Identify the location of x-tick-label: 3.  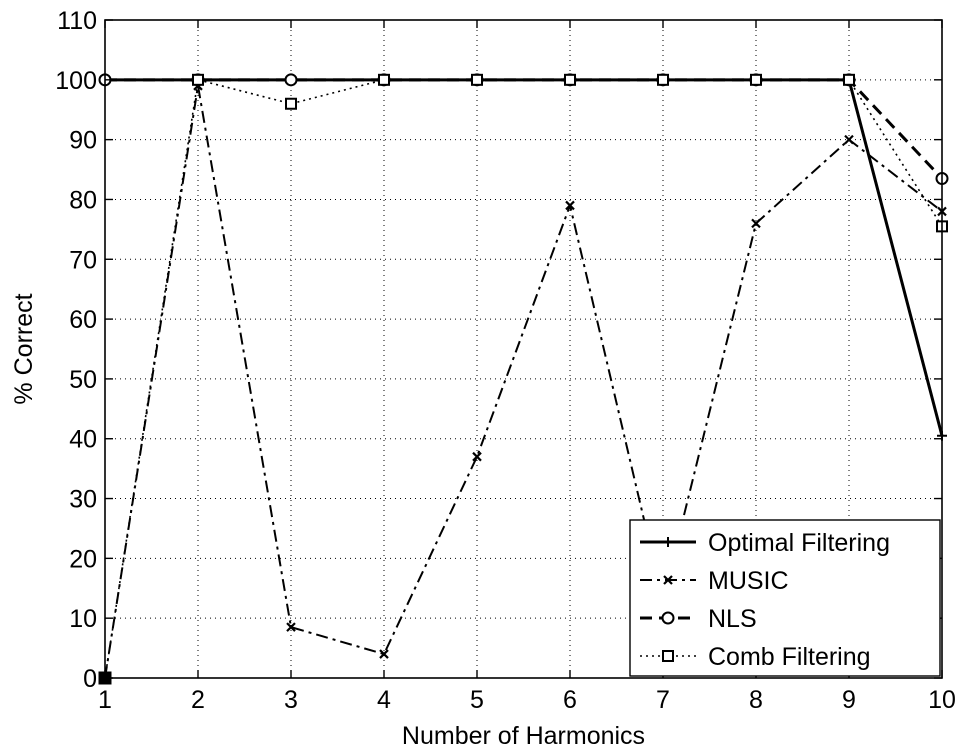
(291, 700).